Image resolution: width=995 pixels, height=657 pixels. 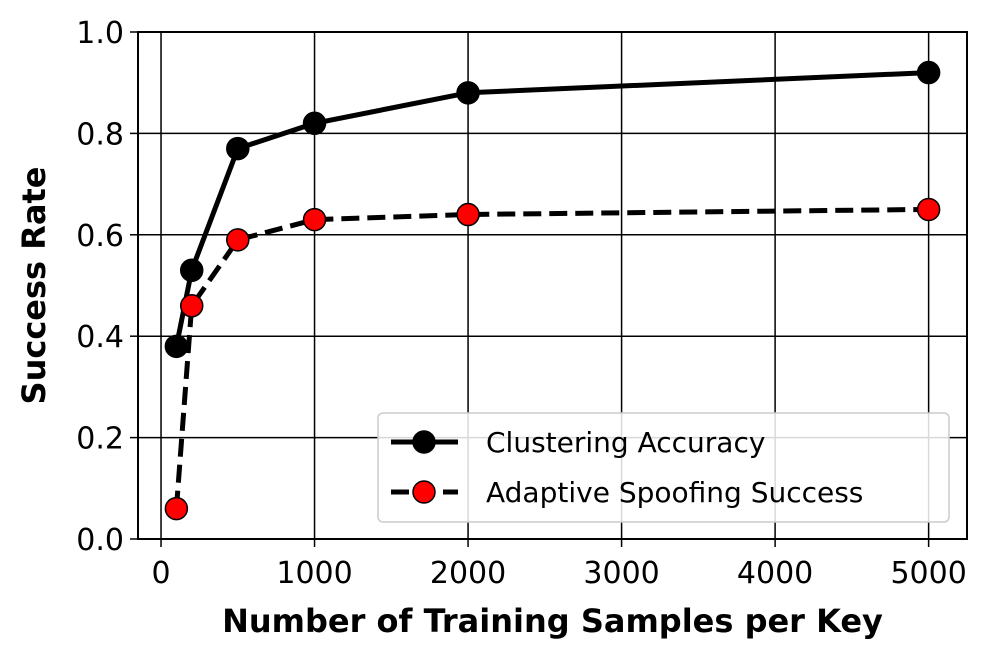 I want to click on x-tick-label: 5000, so click(x=928, y=573).